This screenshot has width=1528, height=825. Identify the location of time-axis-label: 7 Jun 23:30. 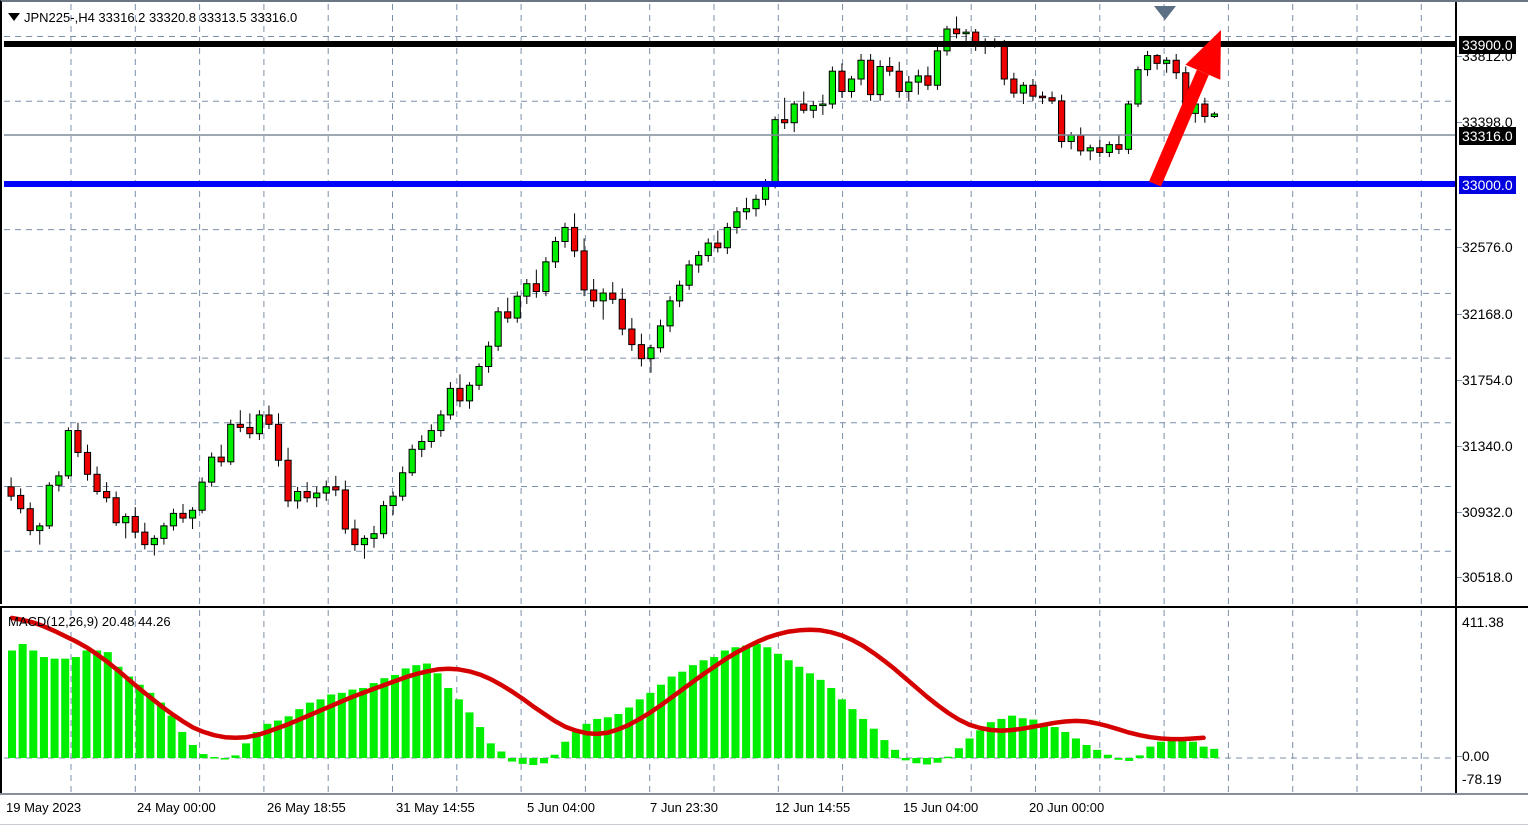
(684, 807).